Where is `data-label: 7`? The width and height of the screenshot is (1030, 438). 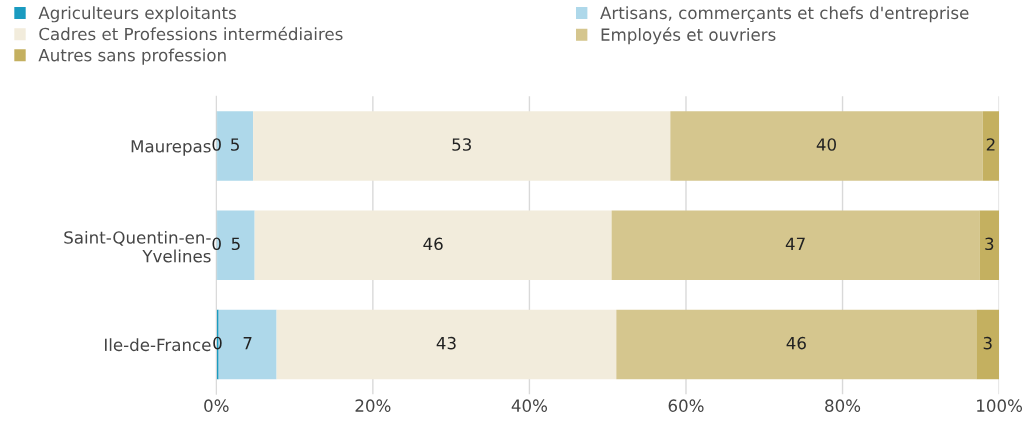
data-label: 7 is located at coordinates (247, 343).